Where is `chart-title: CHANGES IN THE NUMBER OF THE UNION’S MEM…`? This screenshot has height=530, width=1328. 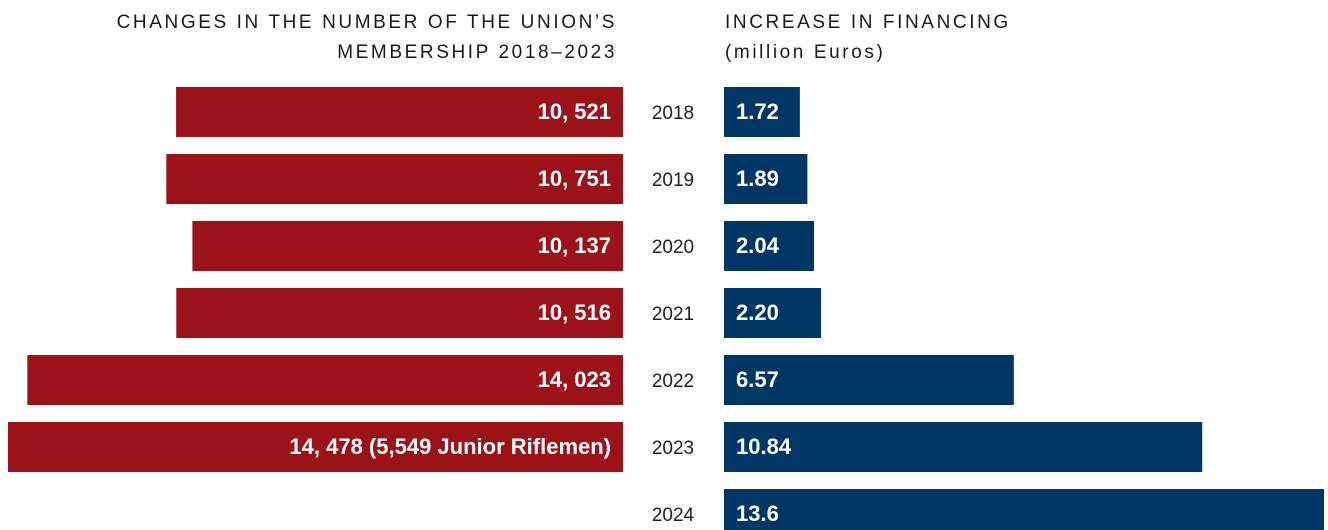
chart-title: CHANGES IN THE NUMBER OF THE UNION’S MEM… is located at coordinates (366, 37).